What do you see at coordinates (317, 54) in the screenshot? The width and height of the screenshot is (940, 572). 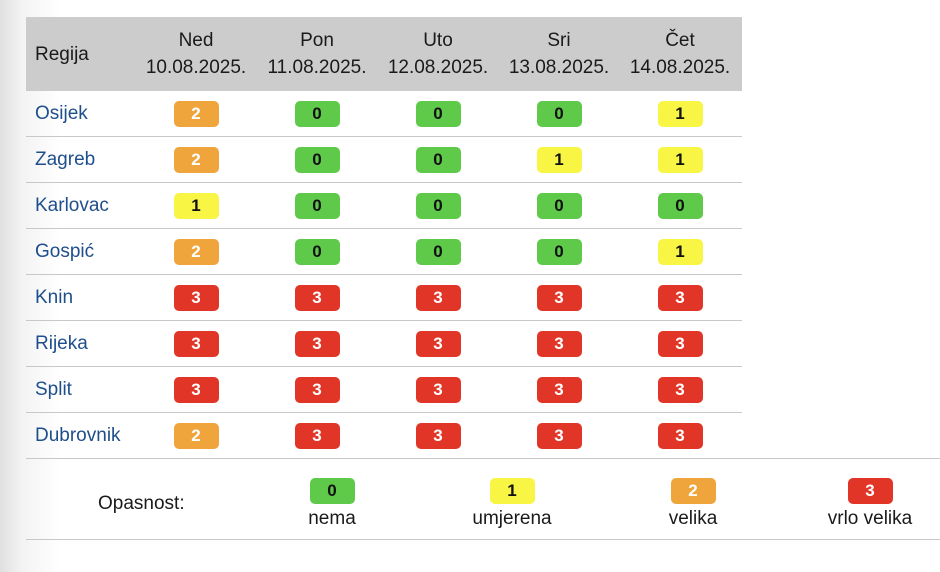 I see `header-day-1: Pon 11.08.2025.` at bounding box center [317, 54].